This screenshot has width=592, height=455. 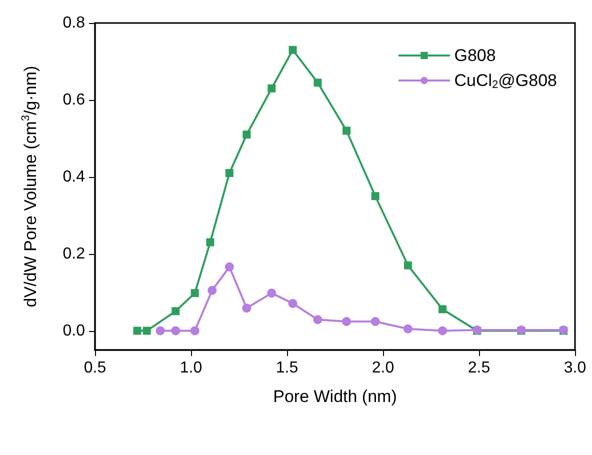 I want to click on y-axis-title: dV/dW Pore Volume (cm3/g·nm), so click(x=30, y=187).